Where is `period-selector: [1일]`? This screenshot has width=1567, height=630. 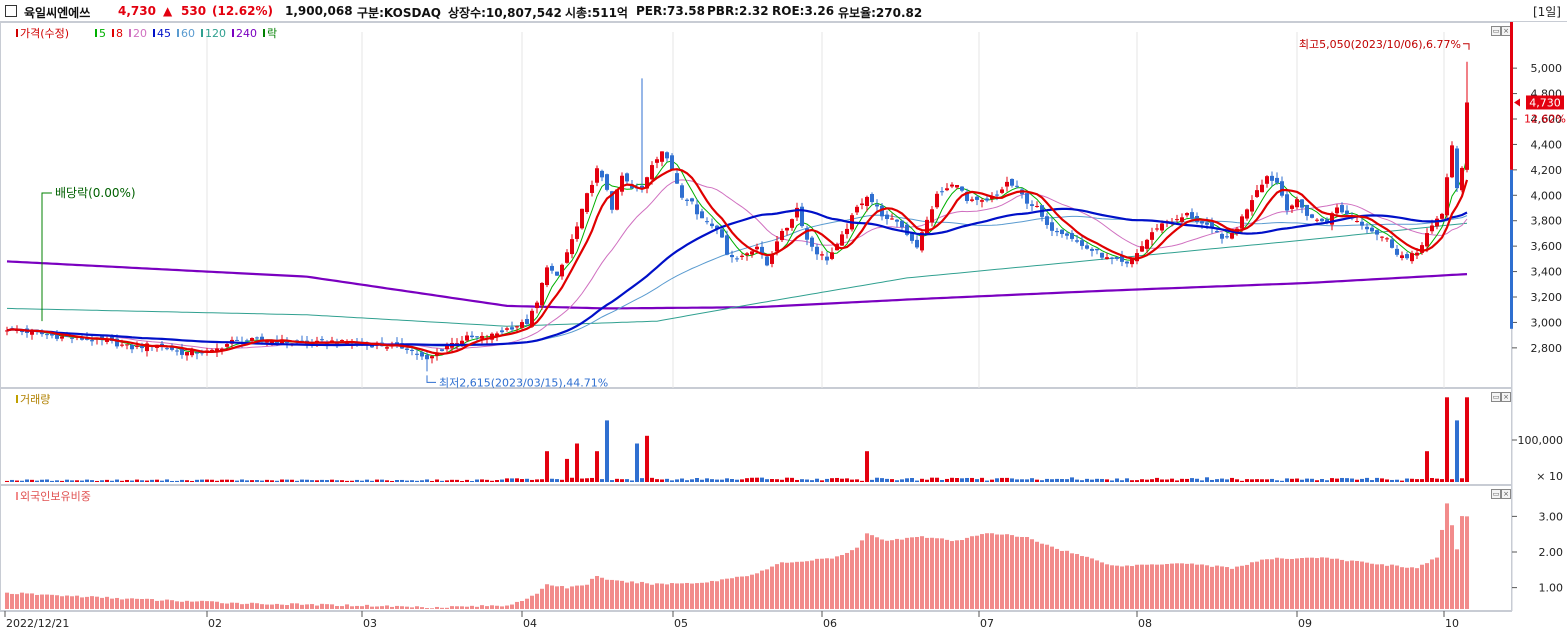 period-selector: [1일] is located at coordinates (1546, 12).